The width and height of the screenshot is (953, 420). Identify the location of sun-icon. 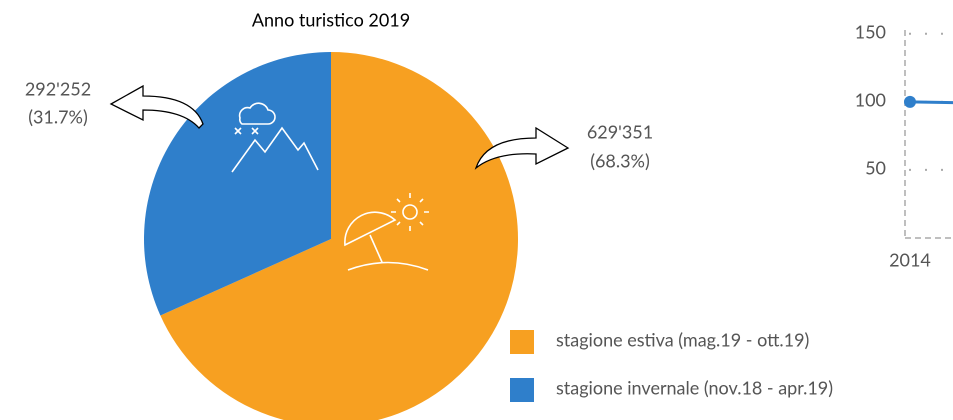
(410, 212).